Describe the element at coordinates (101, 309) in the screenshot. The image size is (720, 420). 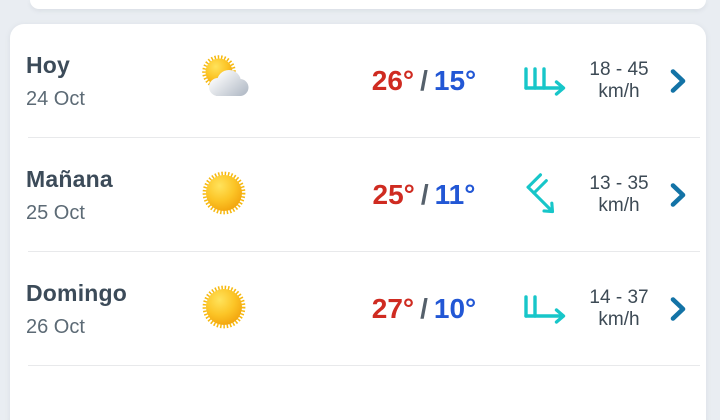
I see `day-column: Domingo 26 Oct` at that location.